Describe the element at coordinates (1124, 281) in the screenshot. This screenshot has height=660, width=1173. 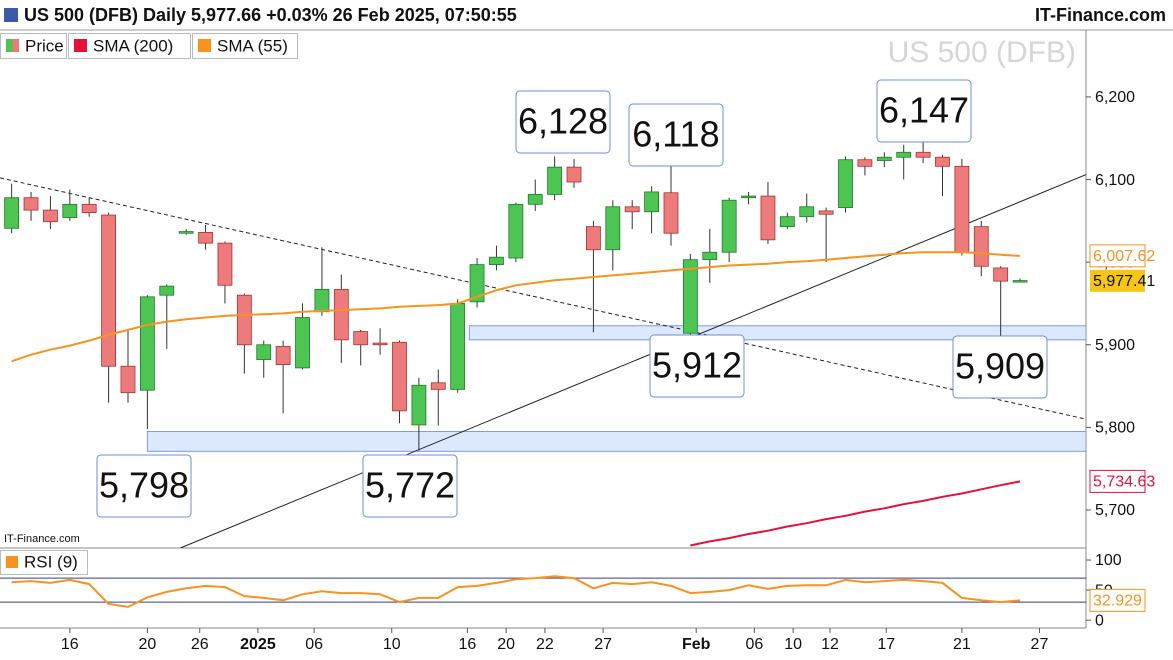
I see `price-label: 5,977.41` at that location.